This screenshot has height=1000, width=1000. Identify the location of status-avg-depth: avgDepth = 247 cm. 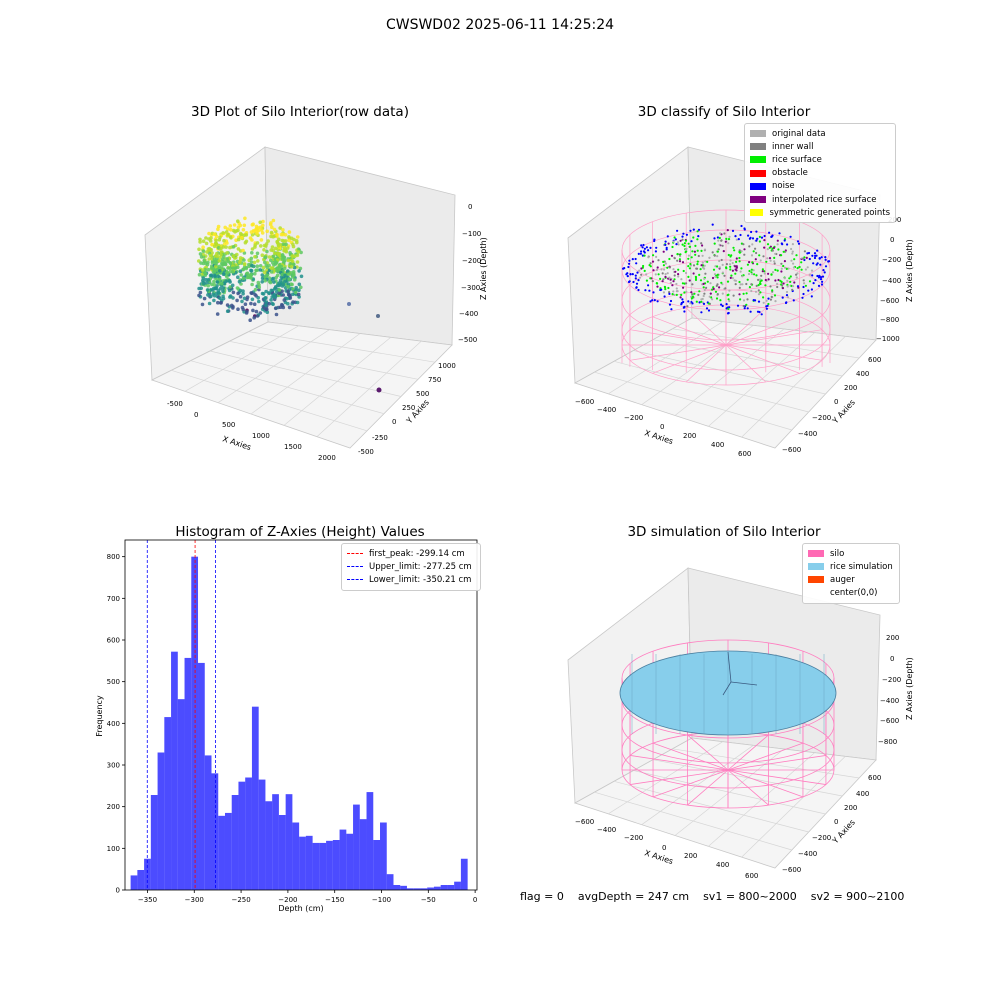
(633, 896).